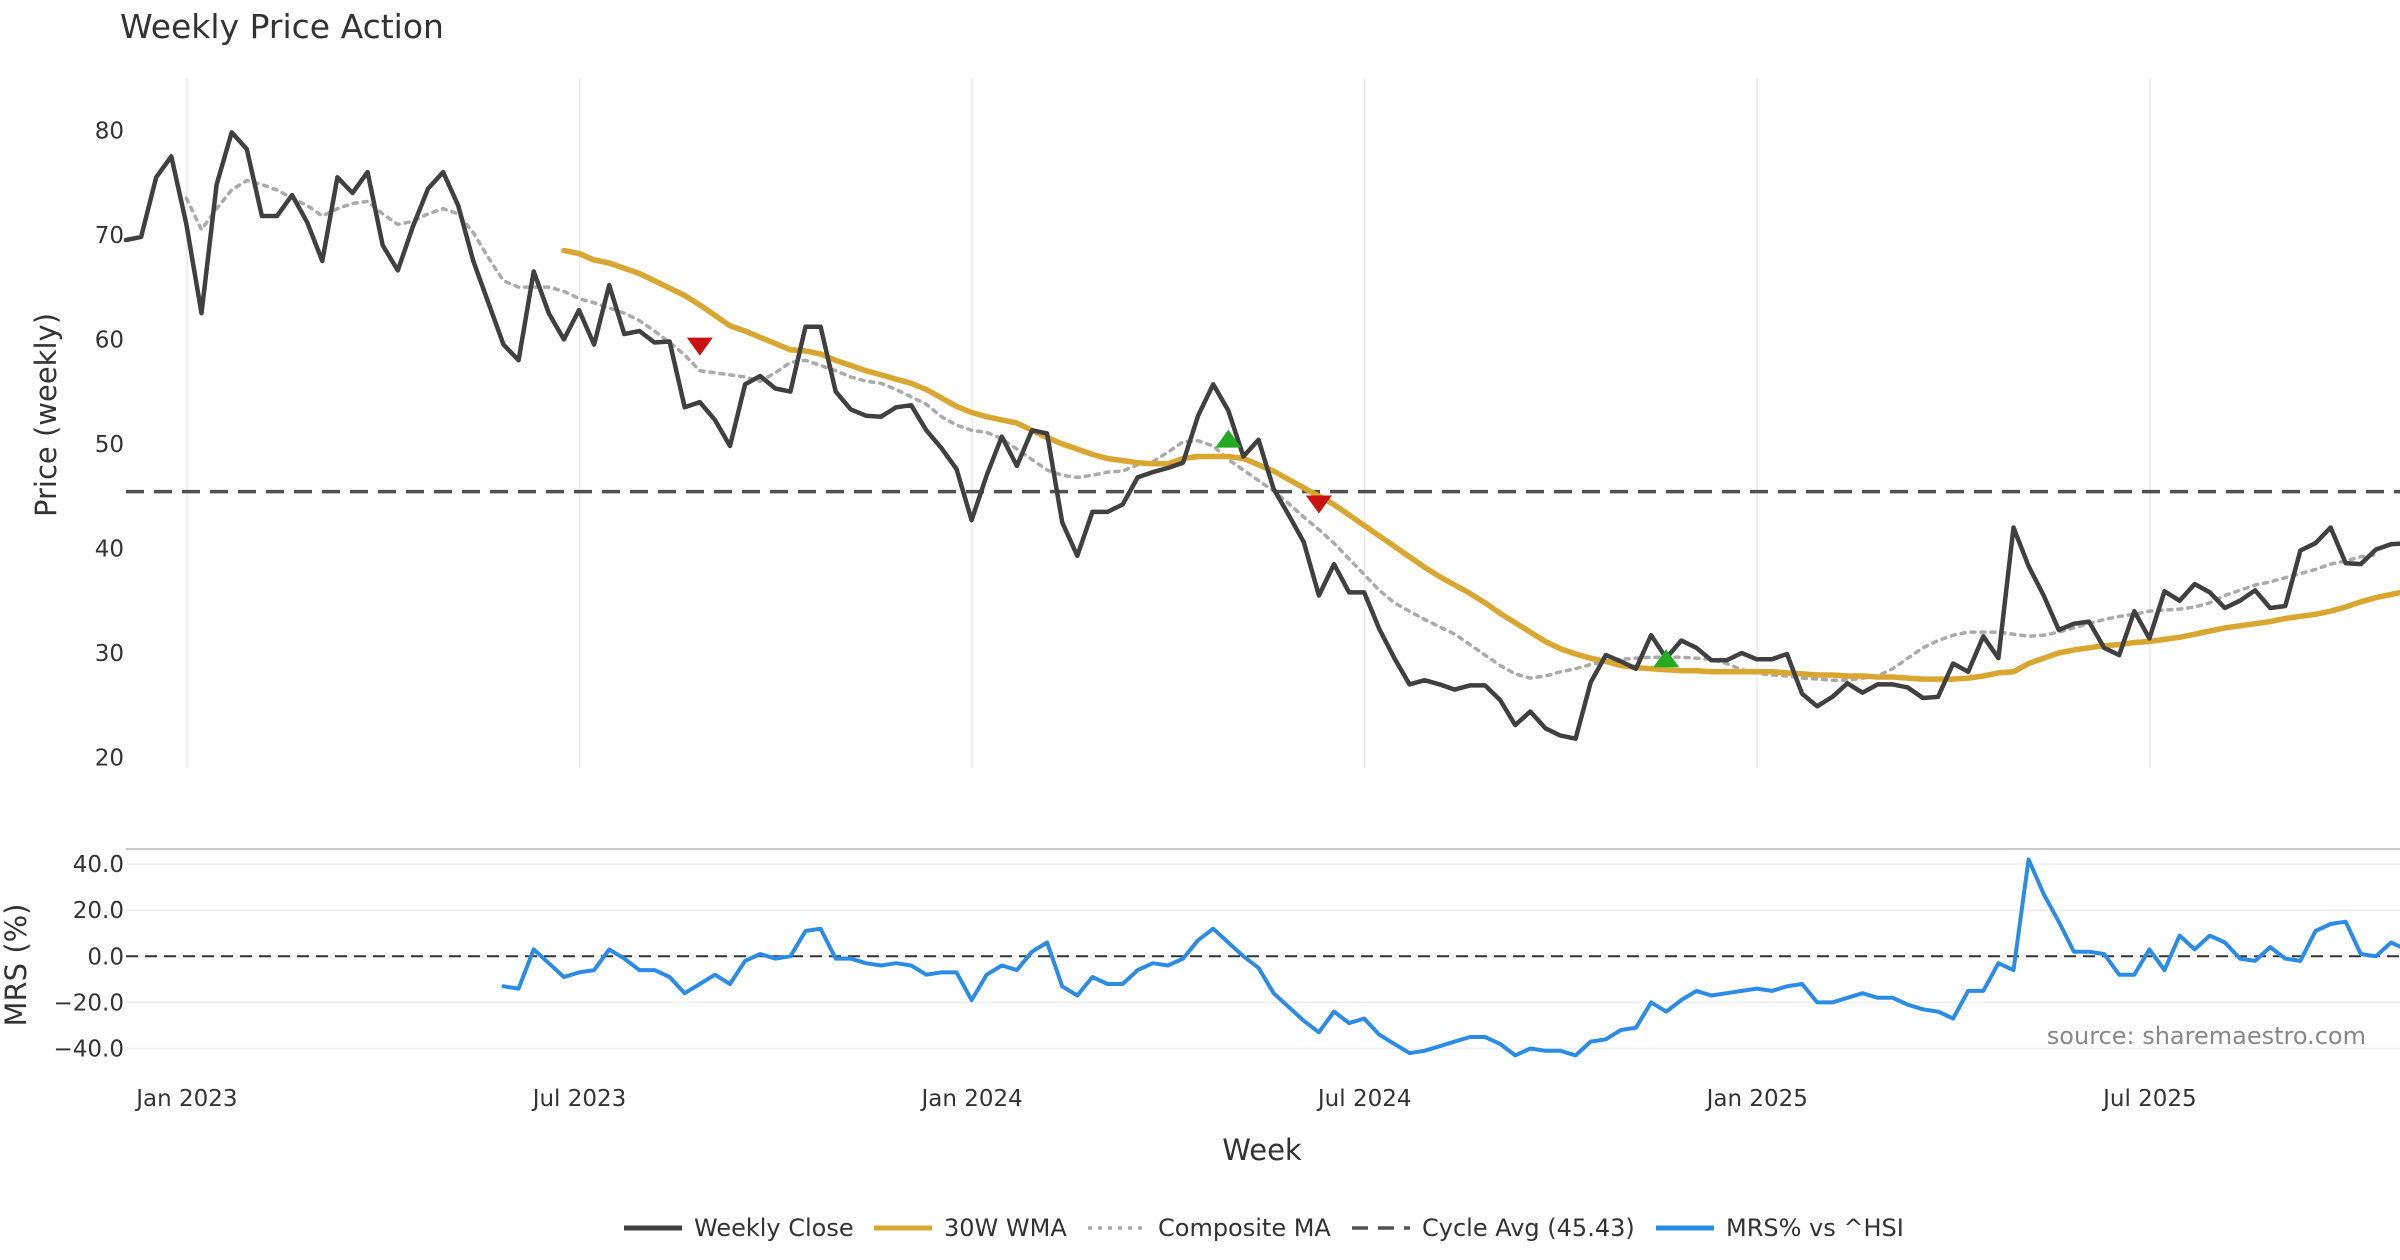  I want to click on price-y-tick-label: 30, so click(109, 654).